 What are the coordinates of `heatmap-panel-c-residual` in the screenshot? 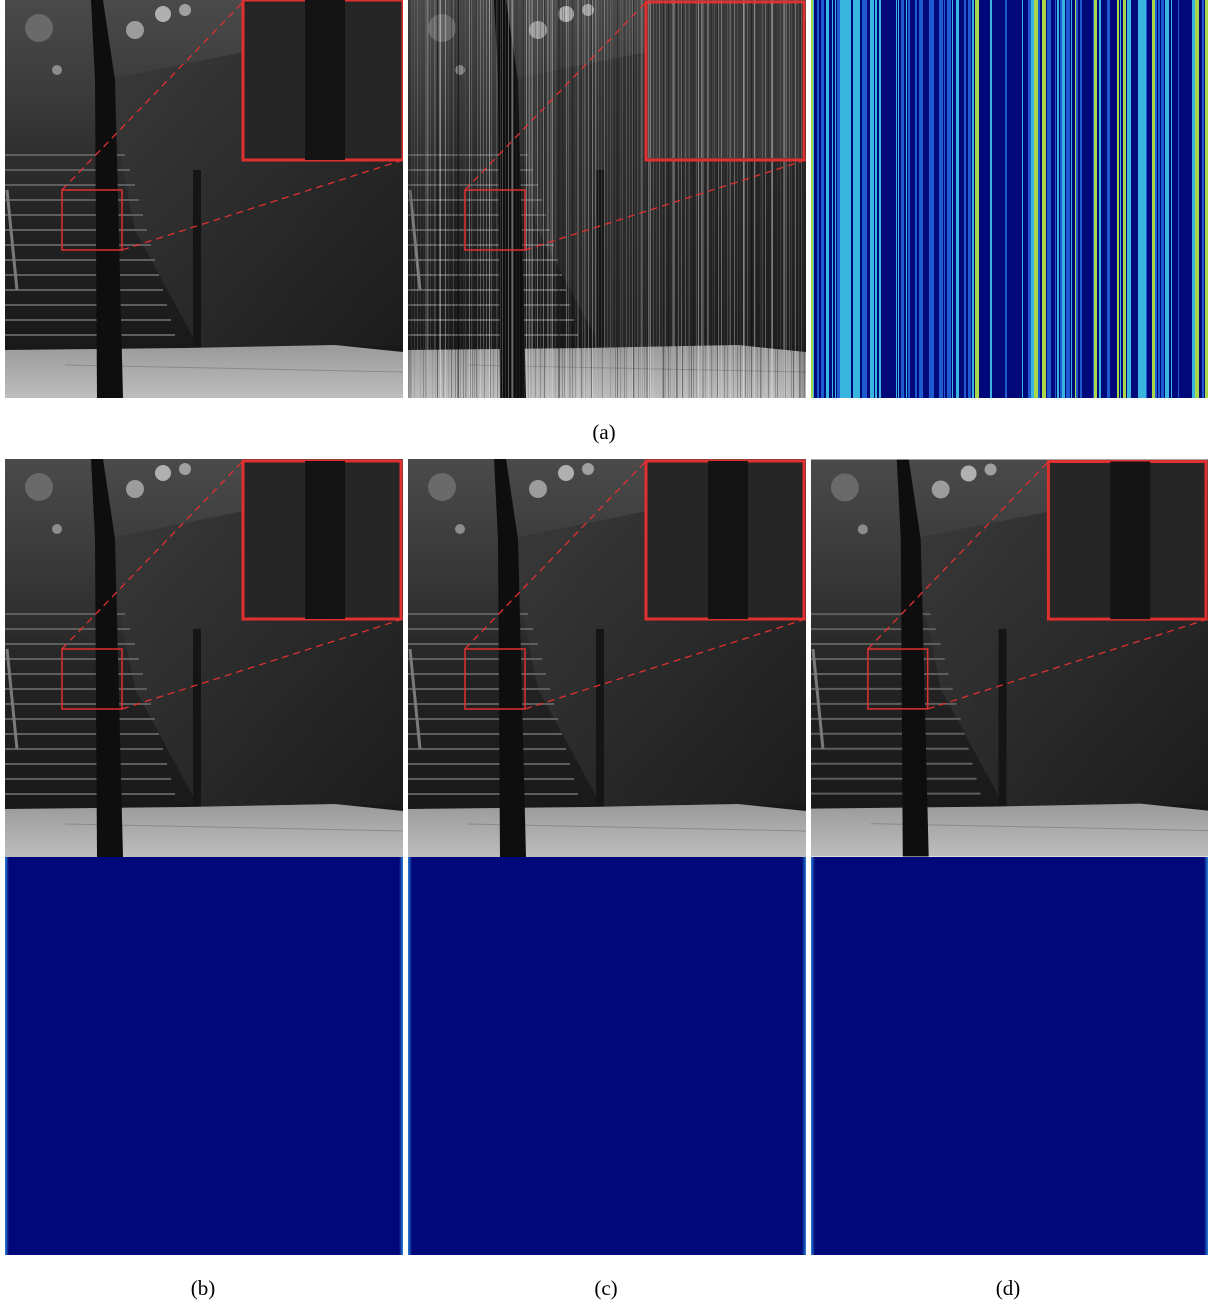 It's located at (607, 1056).